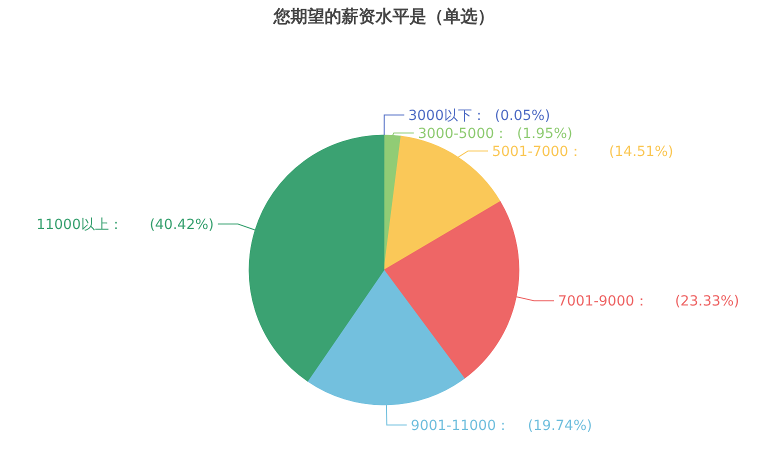 This screenshot has width=772, height=453. I want to click on slice-label: 9001-11000： (19.74%), so click(501, 426).